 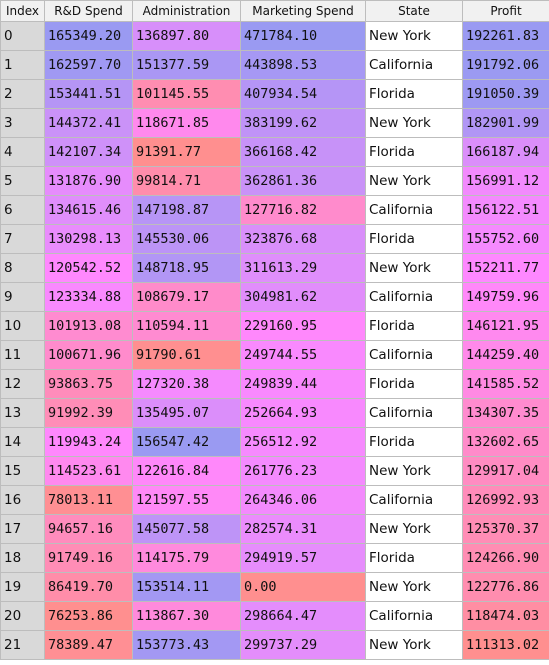 I want to click on column-header-administration: Administration, so click(x=186, y=11).